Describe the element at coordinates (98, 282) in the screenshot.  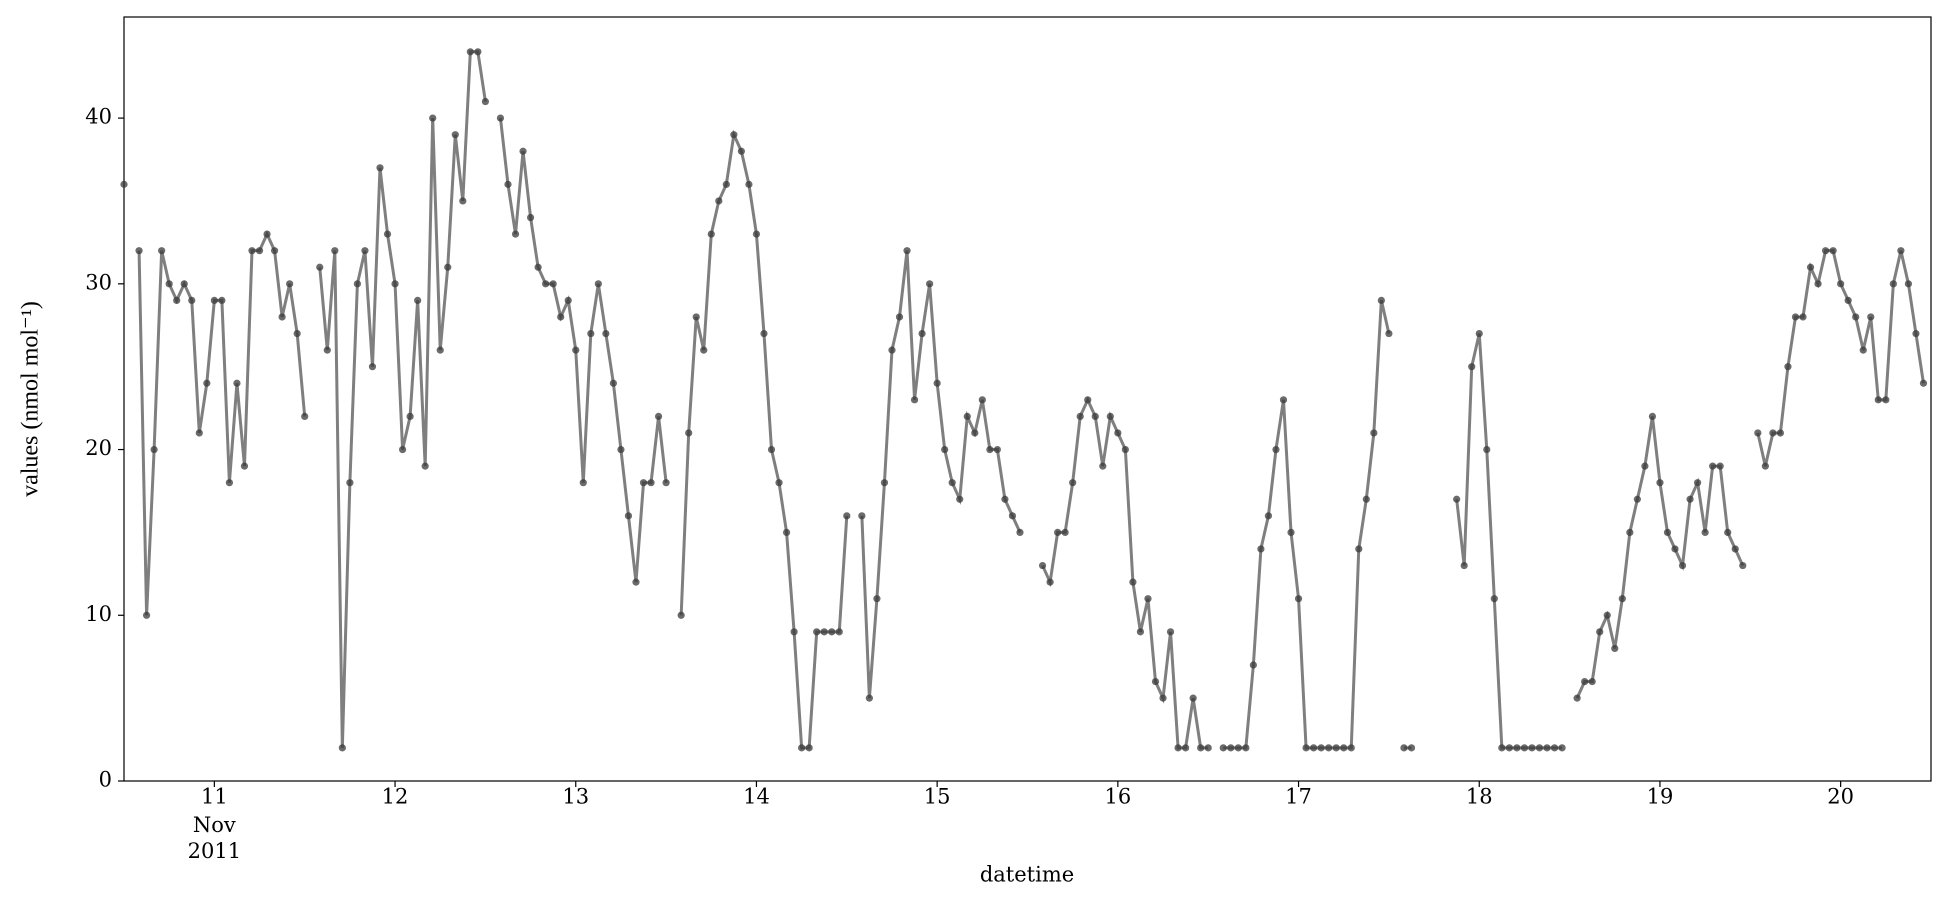
I see `y-tick-label: 30` at that location.